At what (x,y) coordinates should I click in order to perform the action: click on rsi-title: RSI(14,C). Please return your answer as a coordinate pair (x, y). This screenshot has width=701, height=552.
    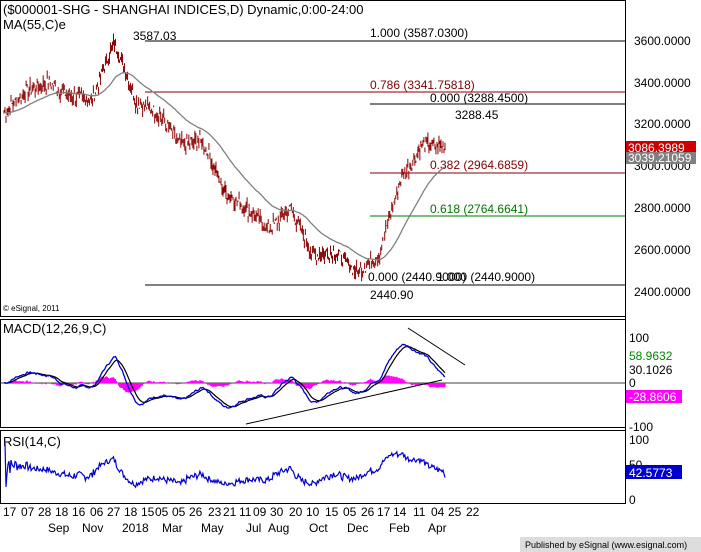
    Looking at the image, I should click on (32, 441).